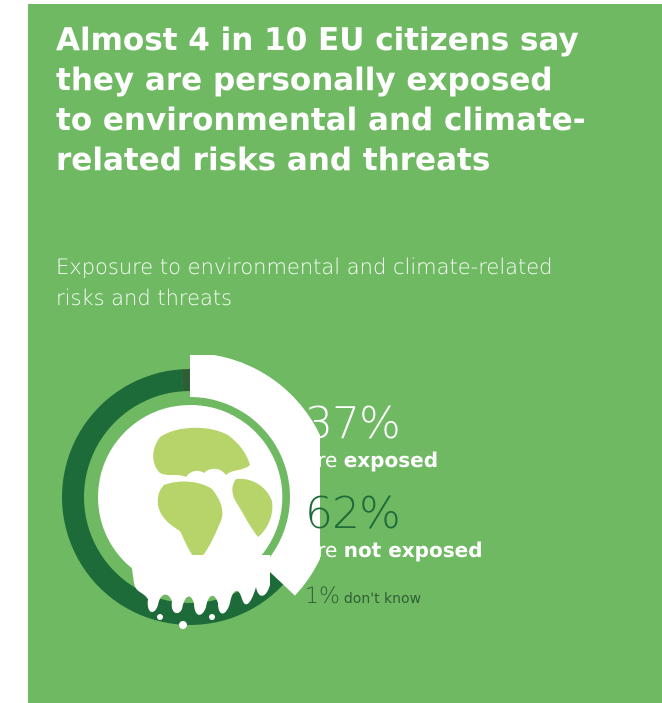 Image resolution: width=662 pixels, height=703 pixels. What do you see at coordinates (353, 513) in the screenshot?
I see `not-exposed-percentage: 62%` at bounding box center [353, 513].